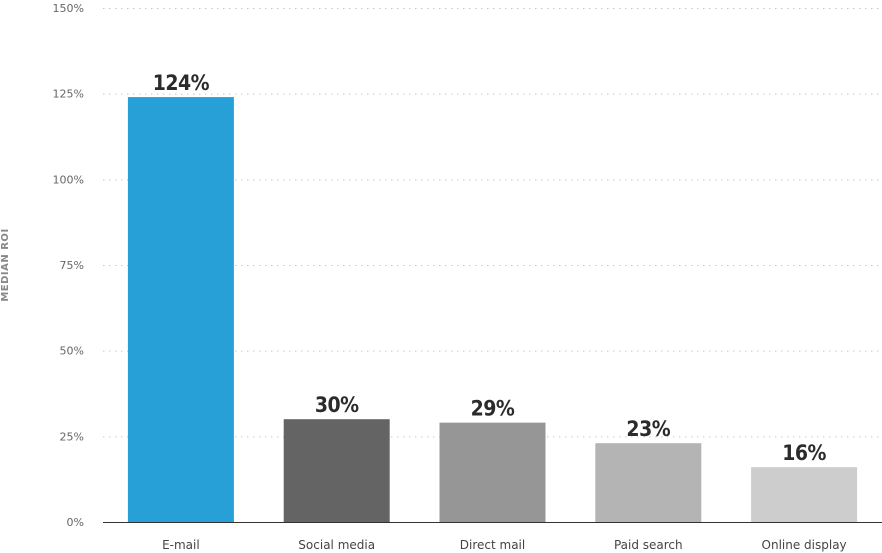  Describe the element at coordinates (492, 545) in the screenshot. I see `x-tick-label: Direct mail` at that location.